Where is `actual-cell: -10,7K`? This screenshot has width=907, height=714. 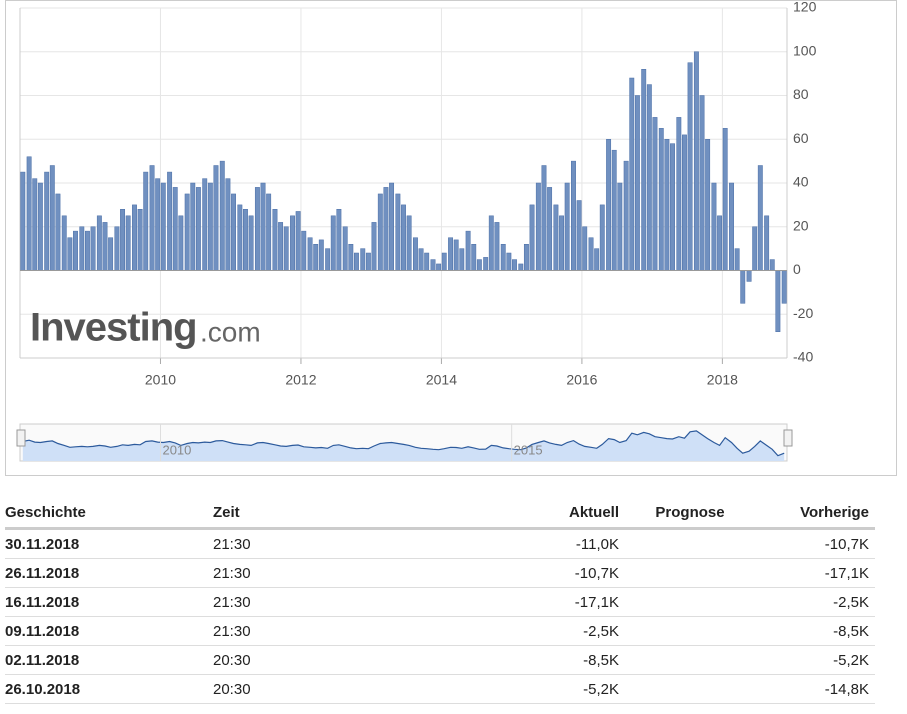
actual-cell: -10,7K is located at coordinates (569, 573).